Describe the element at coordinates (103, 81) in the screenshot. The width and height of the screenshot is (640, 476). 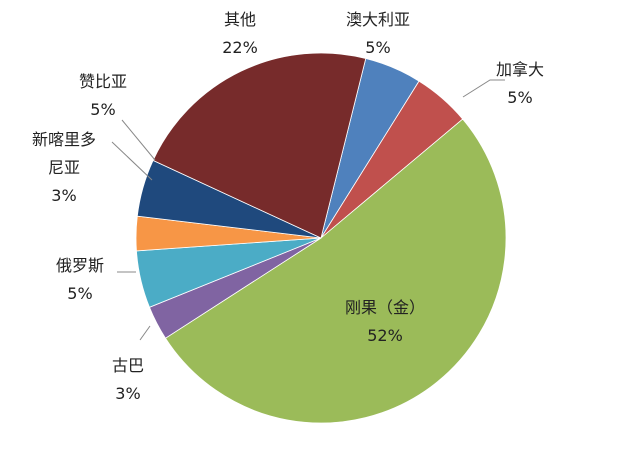
I see `slice-name: 赞比亚` at that location.